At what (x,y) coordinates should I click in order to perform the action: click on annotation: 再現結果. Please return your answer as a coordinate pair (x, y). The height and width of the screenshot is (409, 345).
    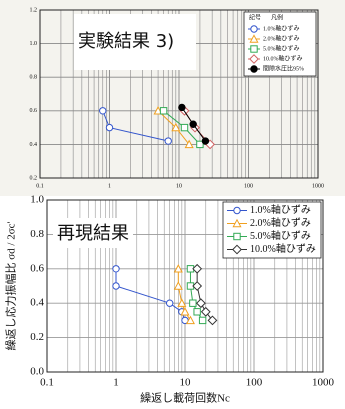
    Looking at the image, I should click on (93, 233).